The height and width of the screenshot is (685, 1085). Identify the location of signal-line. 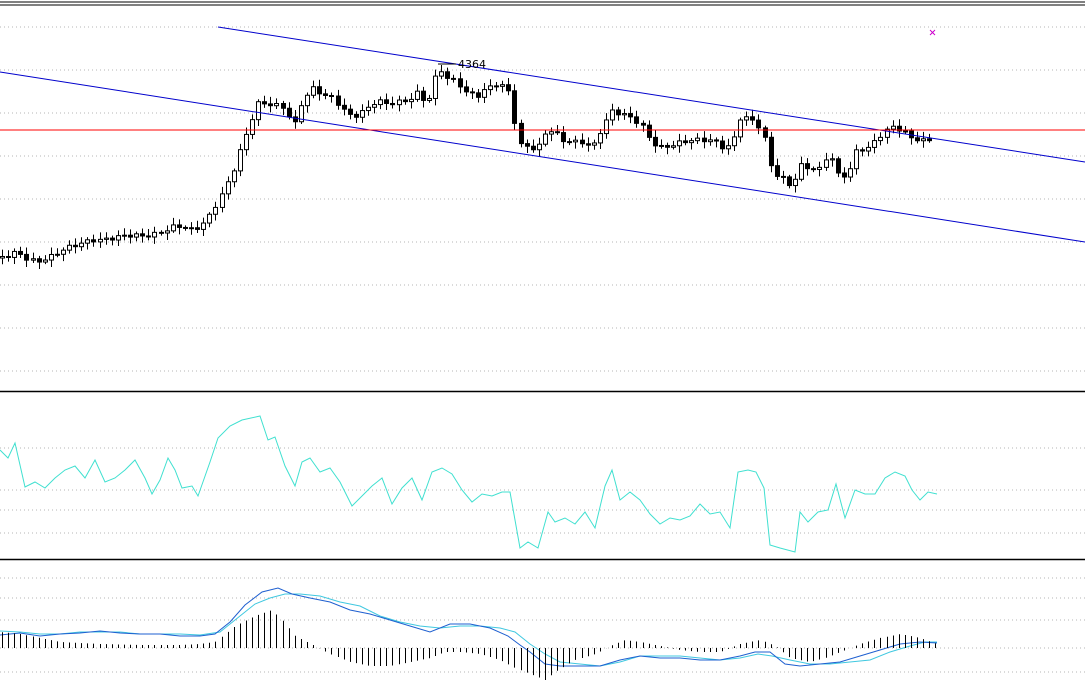
(468, 630).